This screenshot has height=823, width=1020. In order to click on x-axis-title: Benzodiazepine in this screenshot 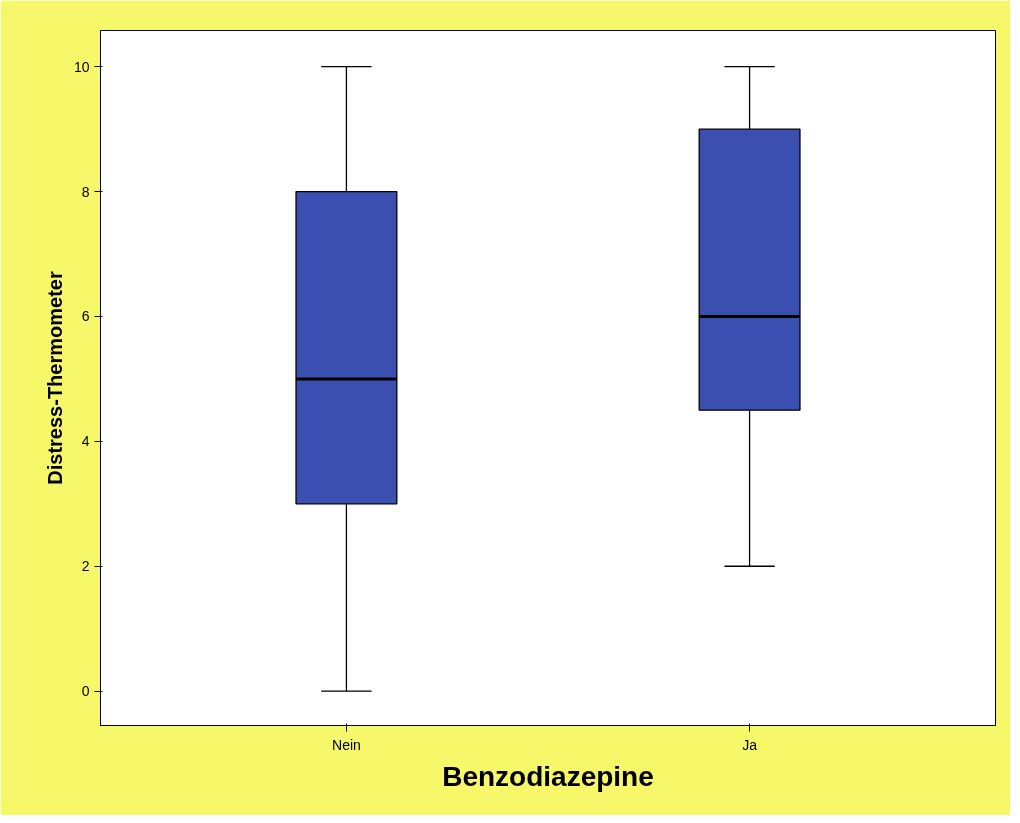, I will do `click(548, 776)`.